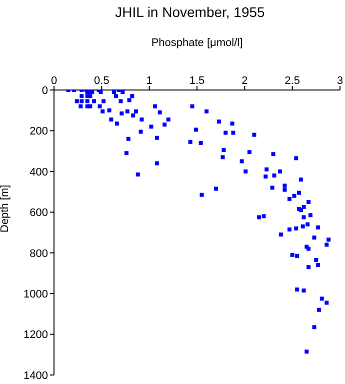  I want to click on x-tick-label: 0.5, so click(102, 81).